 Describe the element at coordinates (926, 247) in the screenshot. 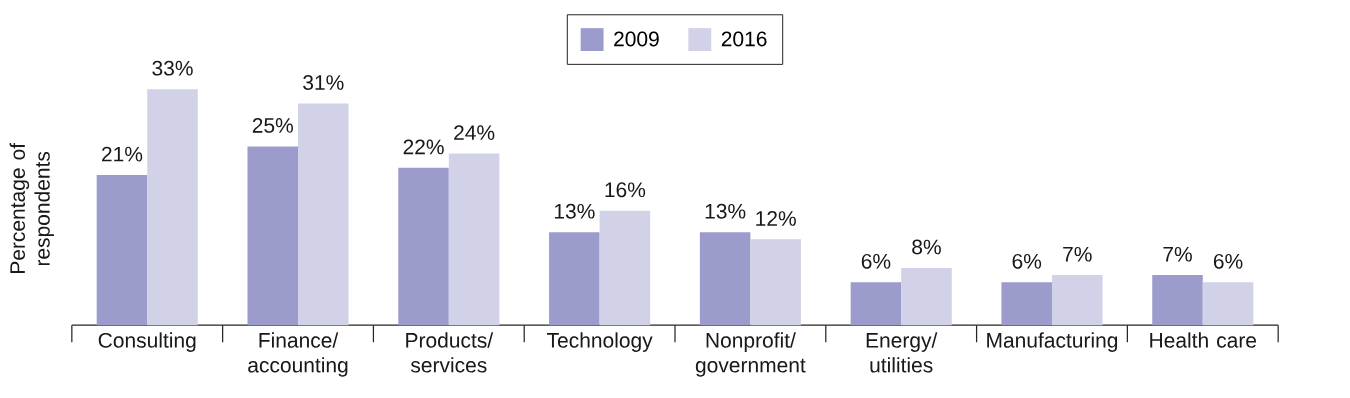

I see `data-label: 8%` at that location.